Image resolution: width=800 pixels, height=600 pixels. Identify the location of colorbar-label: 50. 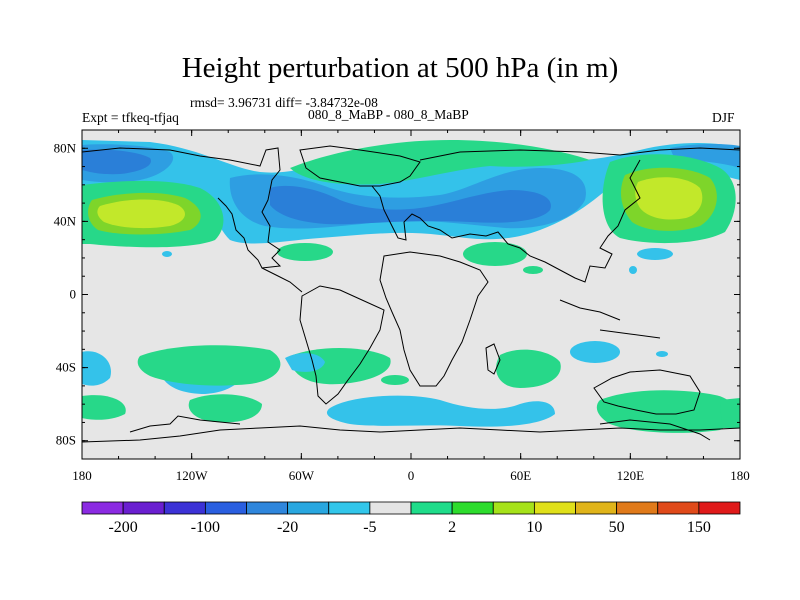
(617, 527).